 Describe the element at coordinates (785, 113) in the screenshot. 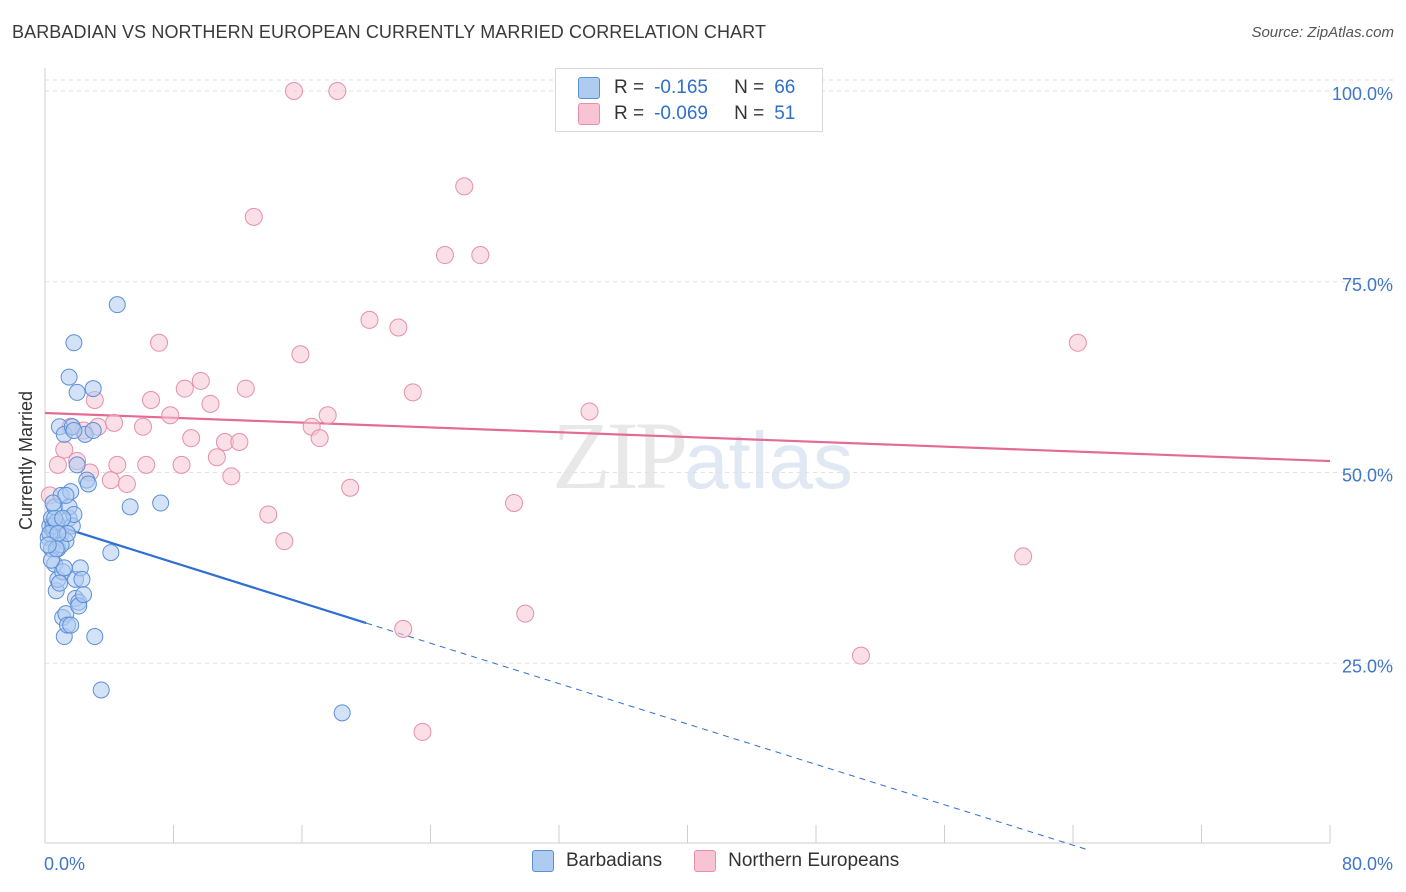

I see `legend-n-value: 51` at that location.